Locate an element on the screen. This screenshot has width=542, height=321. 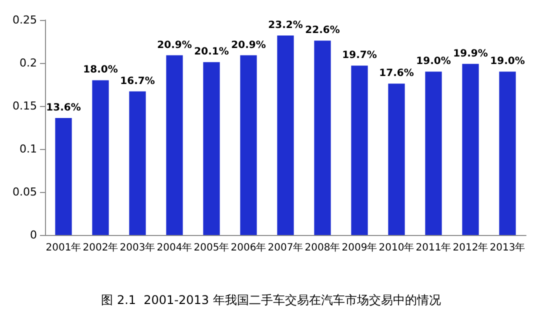
x-tick-label: 2007年 is located at coordinates (286, 248).